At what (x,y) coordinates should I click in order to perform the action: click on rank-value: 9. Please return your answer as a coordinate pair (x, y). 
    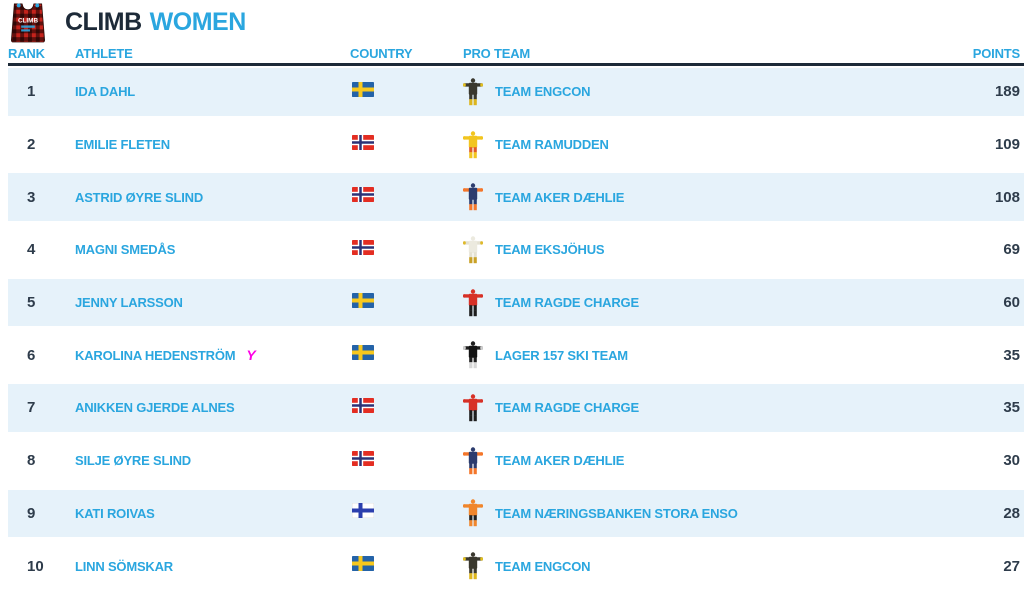
    Looking at the image, I should click on (31, 513).